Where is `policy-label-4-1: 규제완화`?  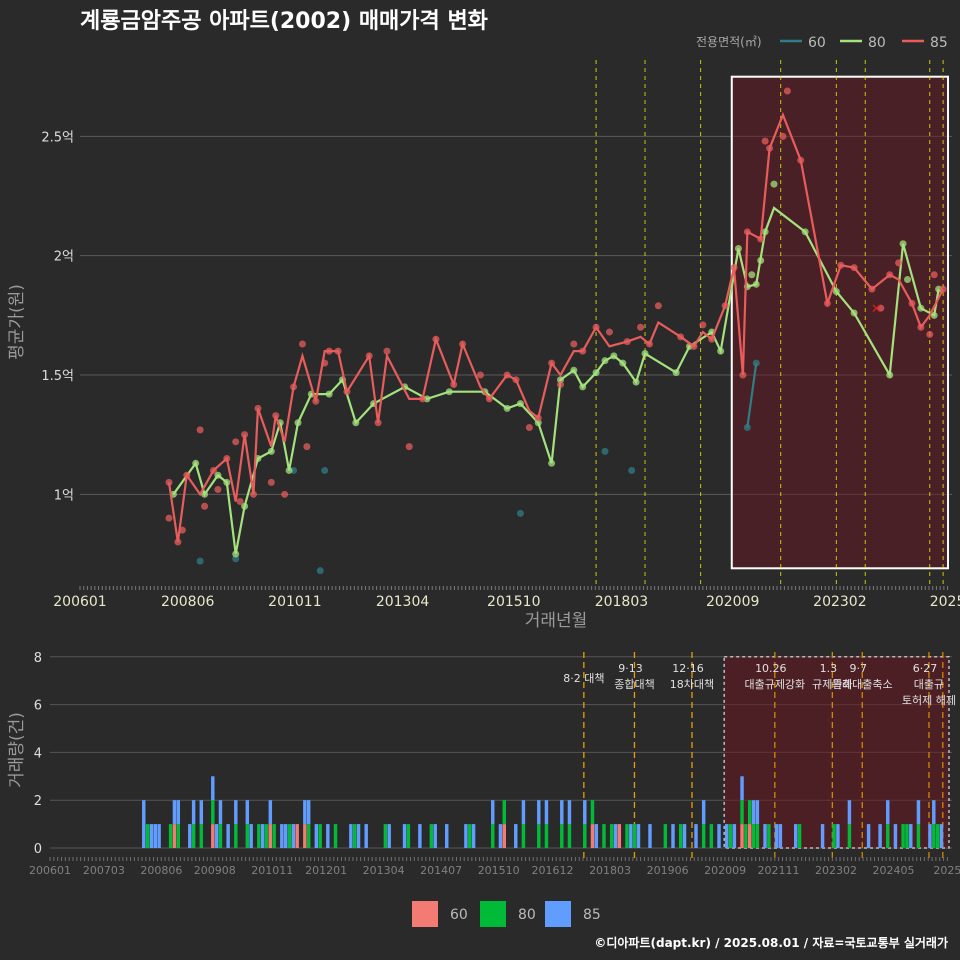 policy-label-4-1: 규제완화 is located at coordinates (832, 684).